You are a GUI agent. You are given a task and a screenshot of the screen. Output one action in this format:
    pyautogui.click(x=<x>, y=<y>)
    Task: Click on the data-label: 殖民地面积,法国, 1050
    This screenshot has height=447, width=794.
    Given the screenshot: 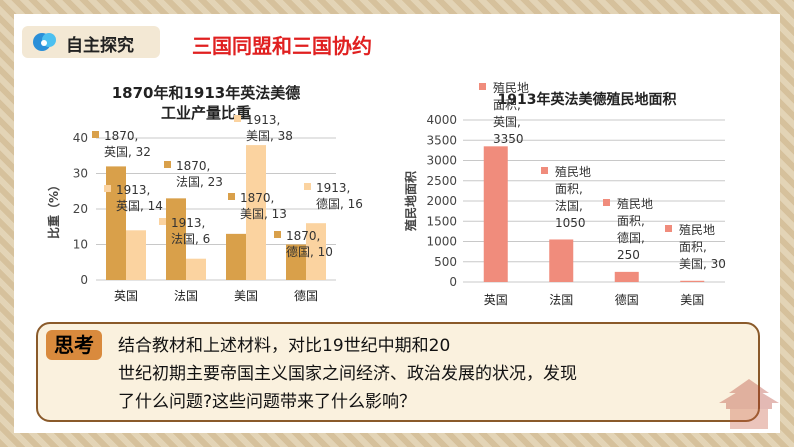 What is the action you would take?
    pyautogui.click(x=573, y=197)
    